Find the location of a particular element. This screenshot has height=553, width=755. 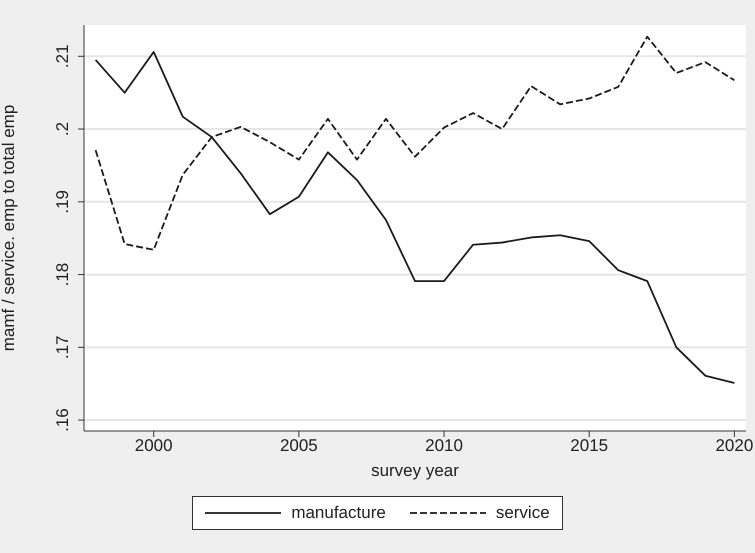

x-tick-label: 2010 is located at coordinates (444, 446).